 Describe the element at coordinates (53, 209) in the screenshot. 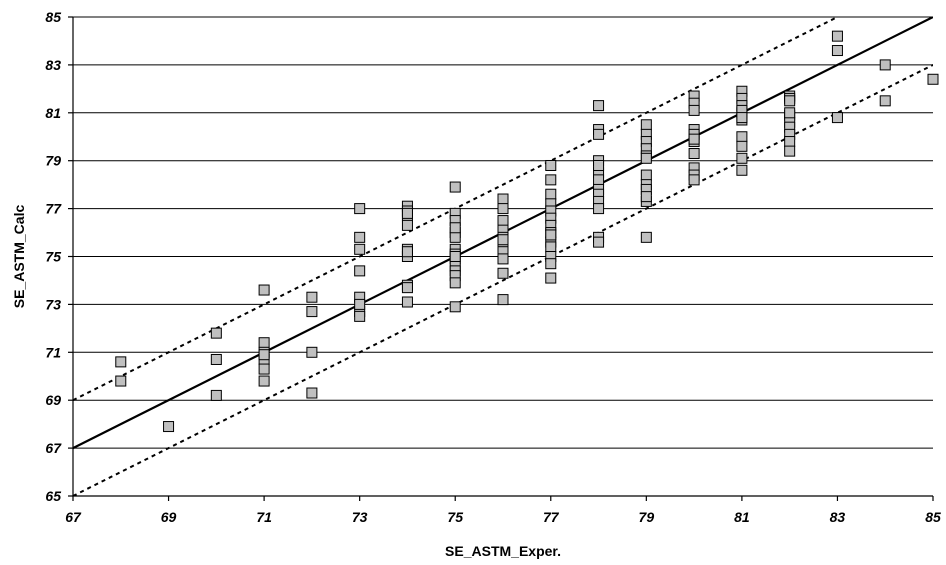

I see `y-tick-label-6: 77` at that location.